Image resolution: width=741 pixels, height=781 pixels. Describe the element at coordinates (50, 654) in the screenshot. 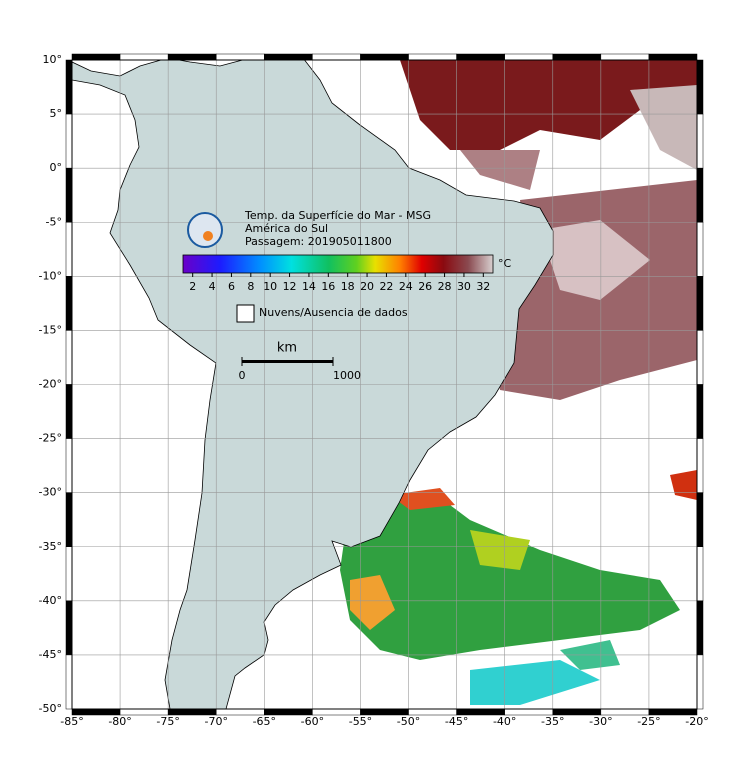

I see `lat-label: -45°` at that location.